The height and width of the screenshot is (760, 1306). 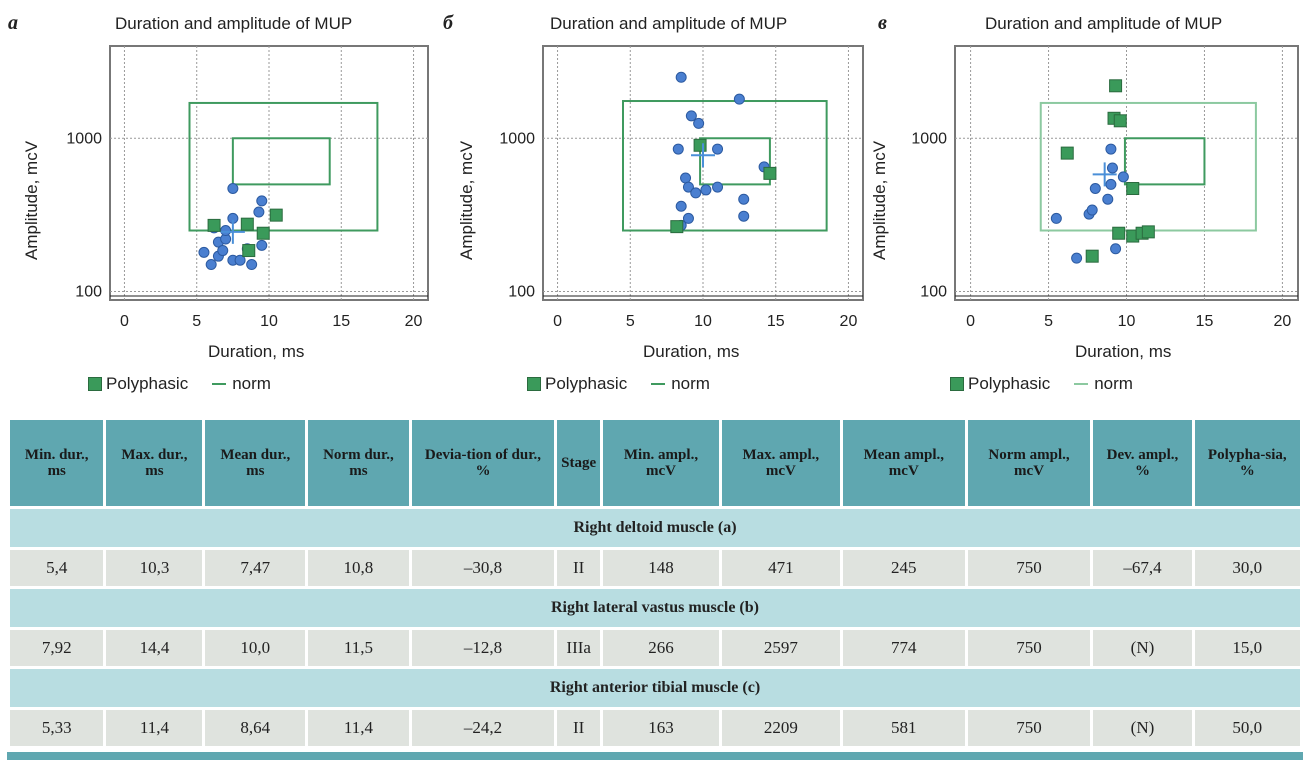 I want to click on table-cell: 14,4, so click(x=154, y=648).